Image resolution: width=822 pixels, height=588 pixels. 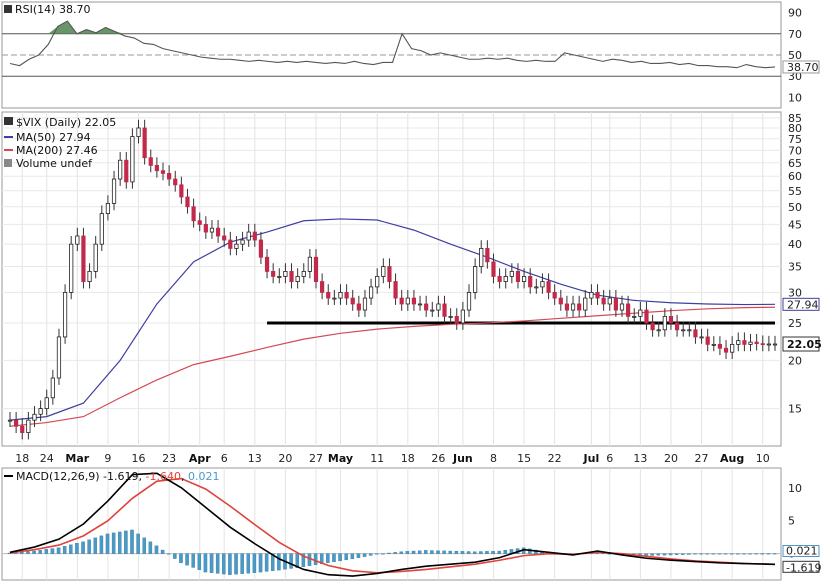 What do you see at coordinates (795, 128) in the screenshot?
I see `price-tick-label: 80` at bounding box center [795, 128].